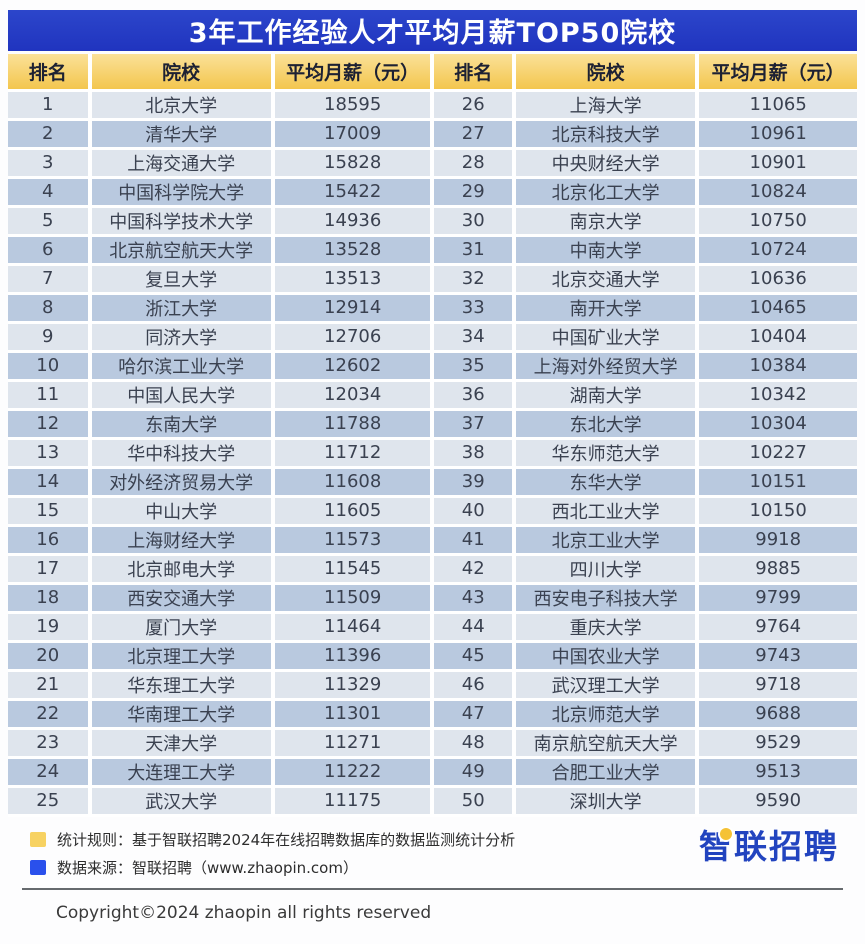 This screenshot has height=944, width=865. Describe the element at coordinates (182, 424) in the screenshot. I see `school-cell: 东南大学` at that location.